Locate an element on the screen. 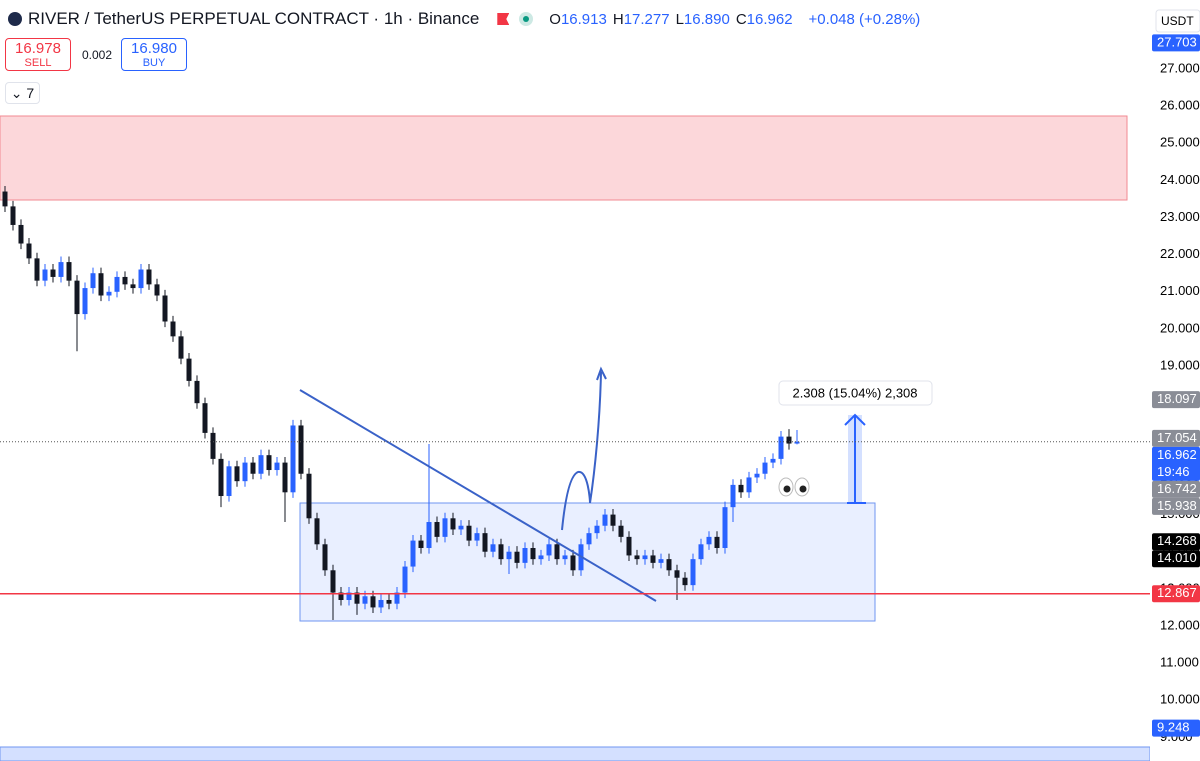 The image size is (1200, 761). sell-button: 16.978 SELL is located at coordinates (38, 54).